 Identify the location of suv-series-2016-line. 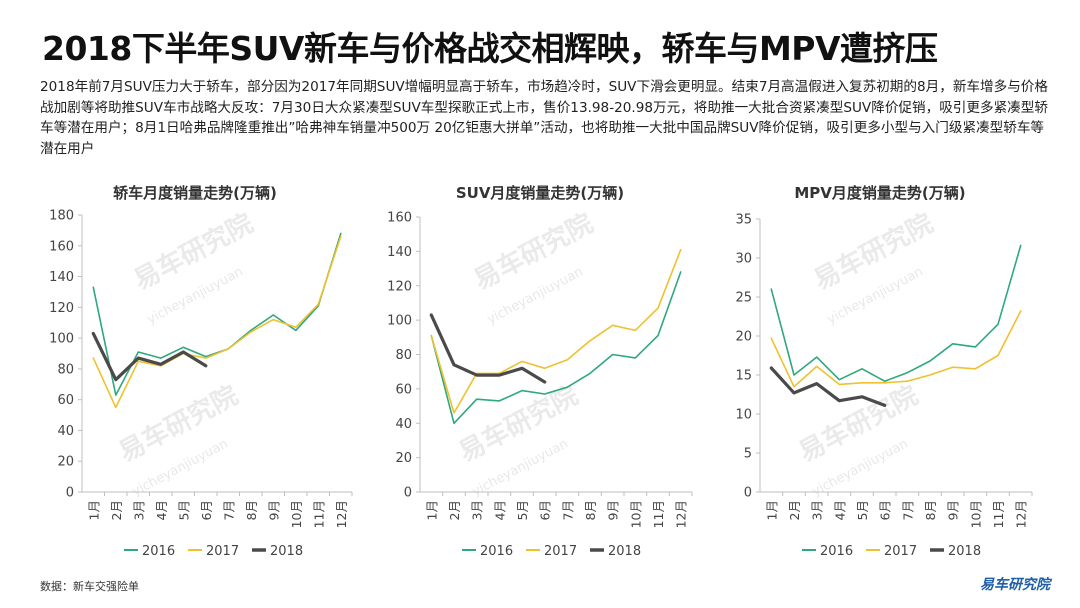
(556, 348).